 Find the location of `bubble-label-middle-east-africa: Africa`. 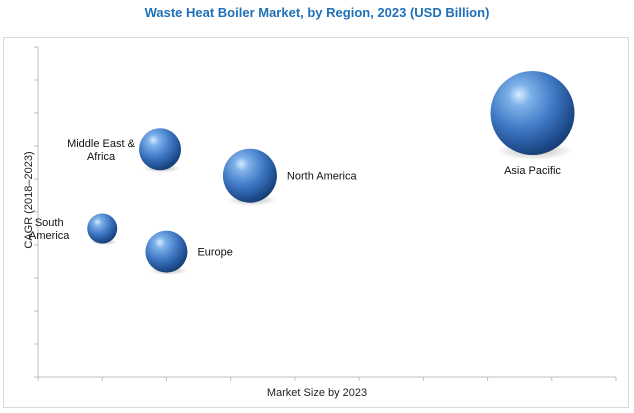

bubble-label-middle-east-africa: Africa is located at coordinates (101, 157).